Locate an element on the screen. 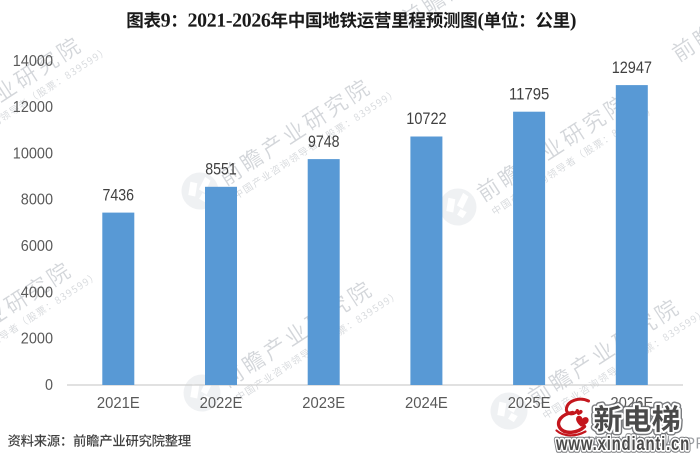 This screenshot has height=467, width=700. svg-text: 4000 is located at coordinates (37, 292).